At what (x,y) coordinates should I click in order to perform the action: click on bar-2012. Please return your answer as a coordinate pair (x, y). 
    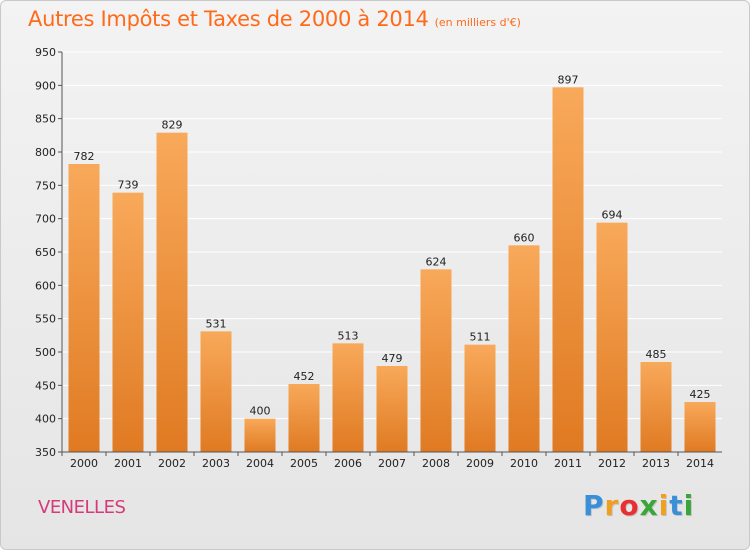
    Looking at the image, I should click on (612, 337).